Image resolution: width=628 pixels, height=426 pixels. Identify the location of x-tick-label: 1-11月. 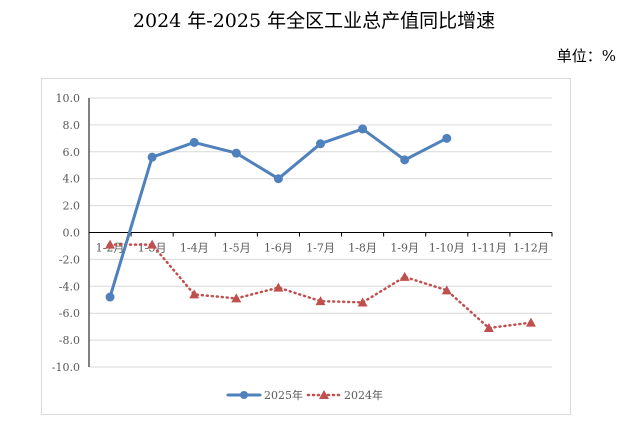
(489, 248).